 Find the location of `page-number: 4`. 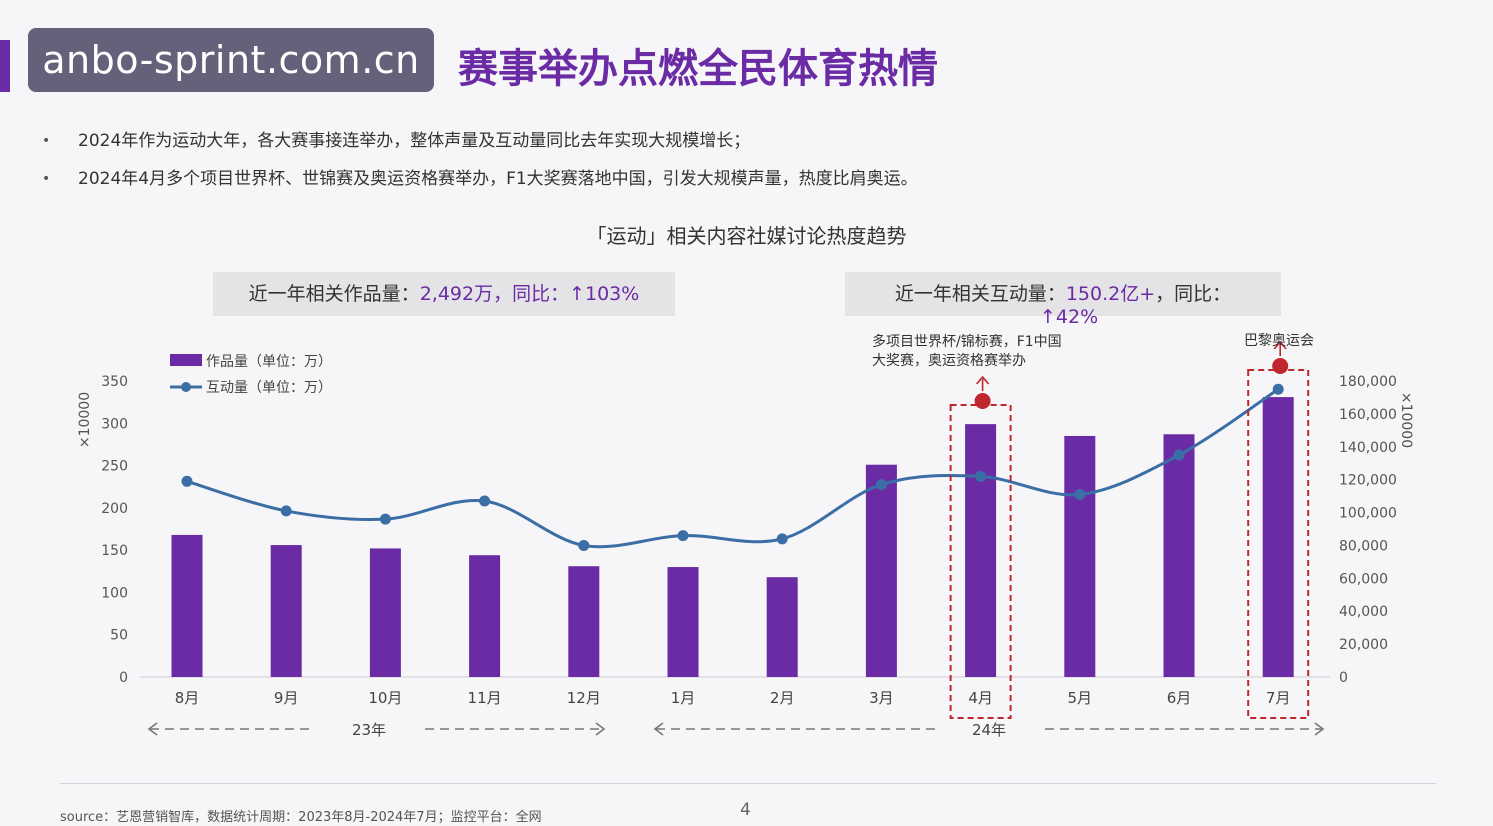

page-number: 4 is located at coordinates (745, 810).